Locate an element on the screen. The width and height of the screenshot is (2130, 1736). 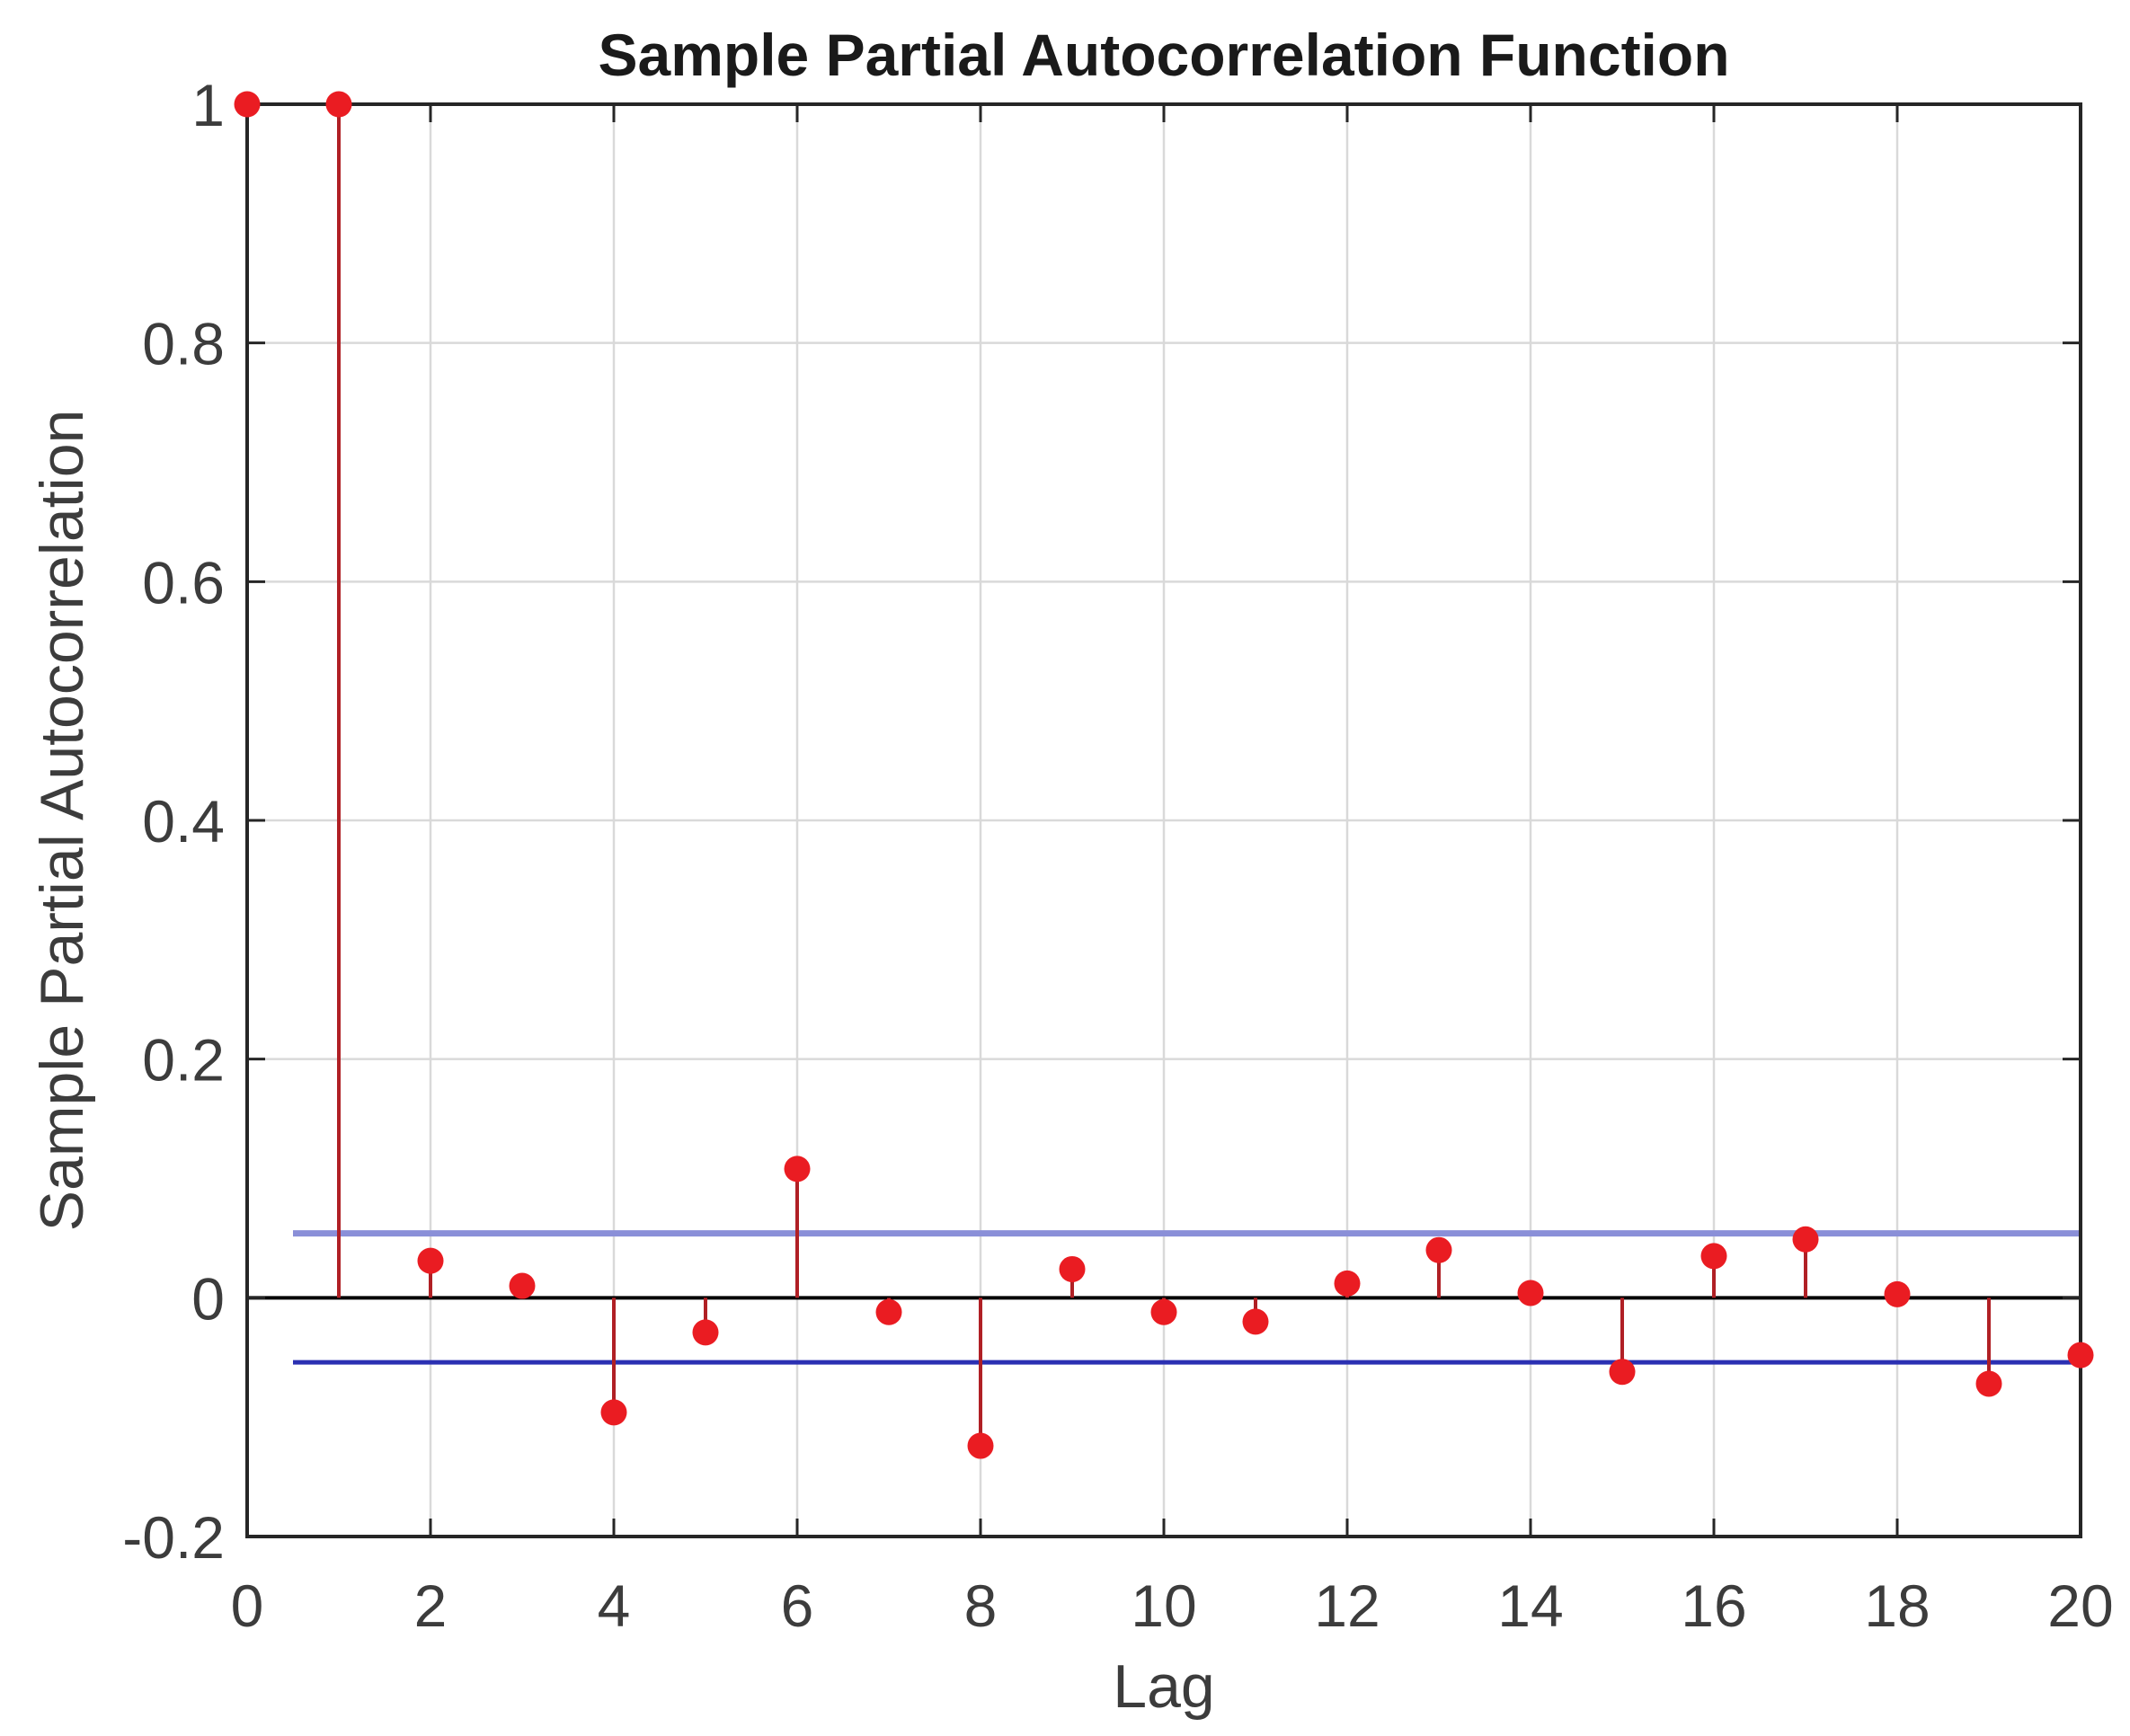
y-tick-label: 0 is located at coordinates (208, 1298).